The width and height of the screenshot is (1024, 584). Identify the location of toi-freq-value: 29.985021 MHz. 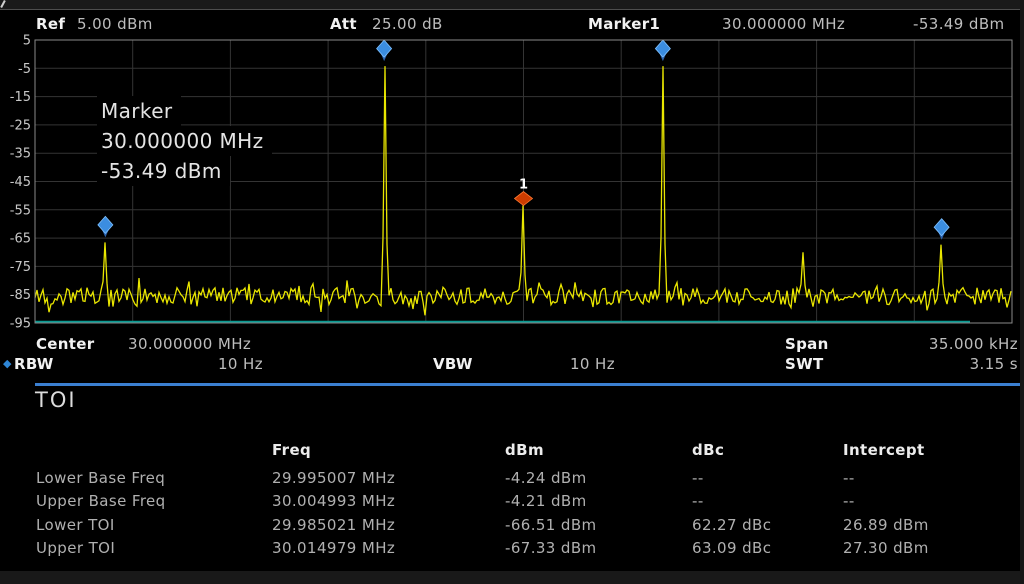
(334, 524).